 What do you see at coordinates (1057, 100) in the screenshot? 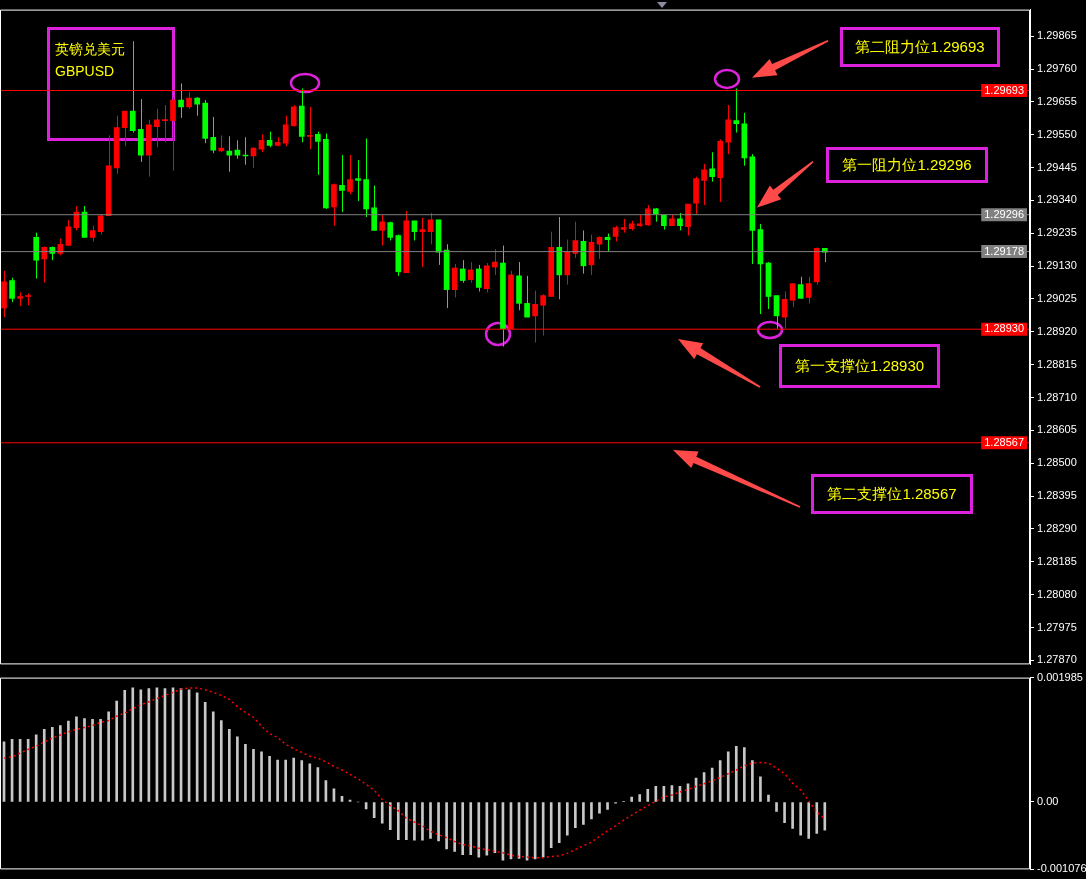
I see `y-tick-label: 1.29655` at bounding box center [1057, 100].